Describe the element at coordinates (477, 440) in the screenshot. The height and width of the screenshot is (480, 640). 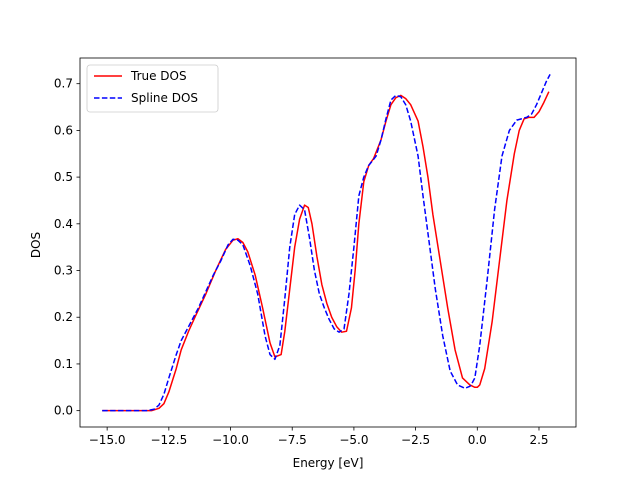
I see `x-tick-label: 0.0` at that location.